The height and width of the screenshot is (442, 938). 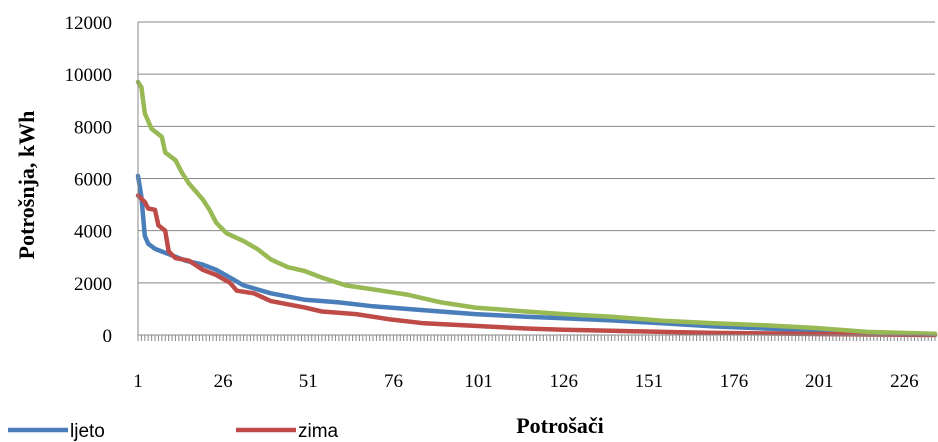 I want to click on y-tick-label: 4000, so click(x=93, y=232).